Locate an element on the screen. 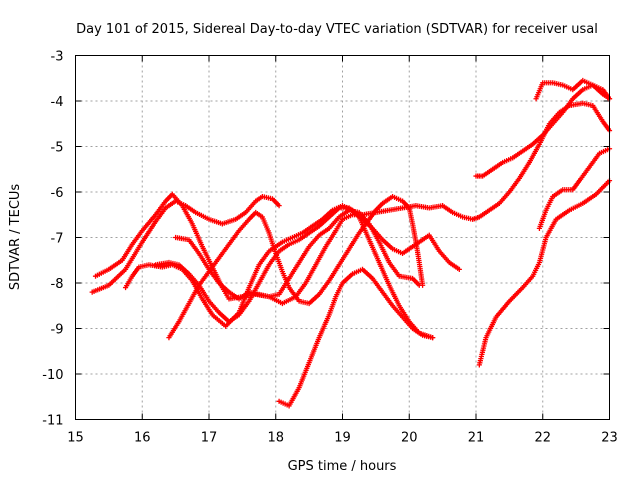  y-tick-label: -4 is located at coordinates (57, 102).